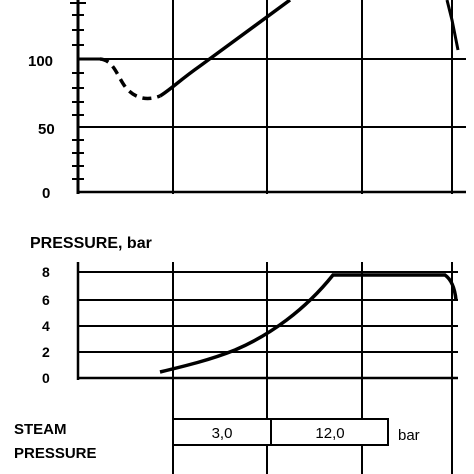 This screenshot has height=474, width=474. What do you see at coordinates (308, 323) in the screenshot?
I see `pressure-series-line` at bounding box center [308, 323].